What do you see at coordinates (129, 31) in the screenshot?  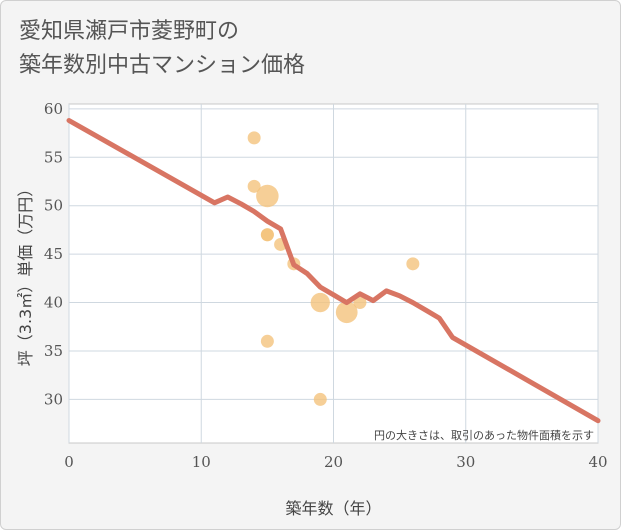 I see `chart-title-line-1: 愛知県瀬戸市菱野町の` at bounding box center [129, 31].